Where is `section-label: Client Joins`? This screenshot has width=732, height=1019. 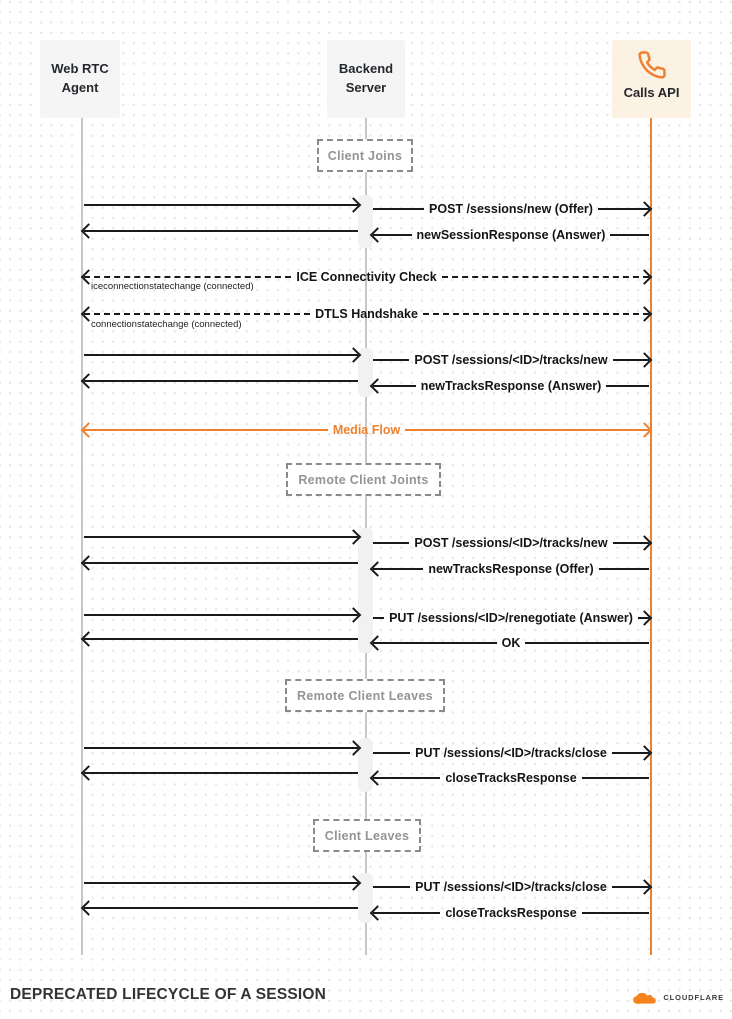 section-label: Client Joins is located at coordinates (365, 155).